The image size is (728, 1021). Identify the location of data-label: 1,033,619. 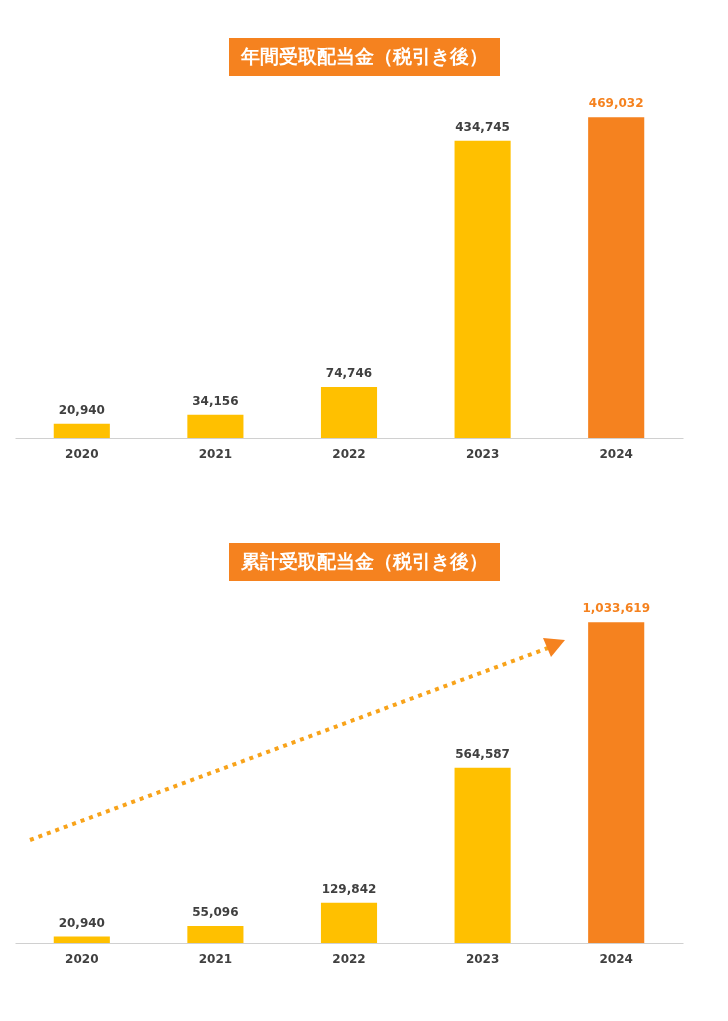
(616, 608).